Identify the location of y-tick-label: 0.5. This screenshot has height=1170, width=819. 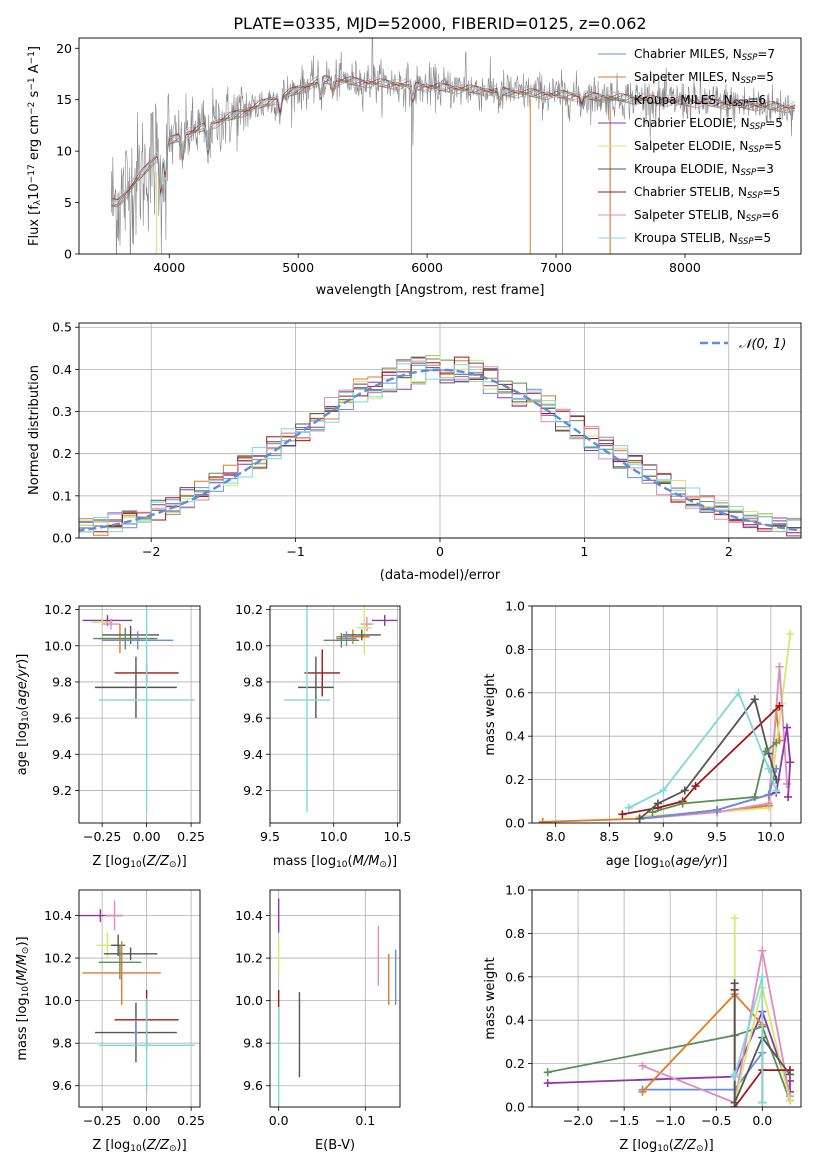
(62, 327).